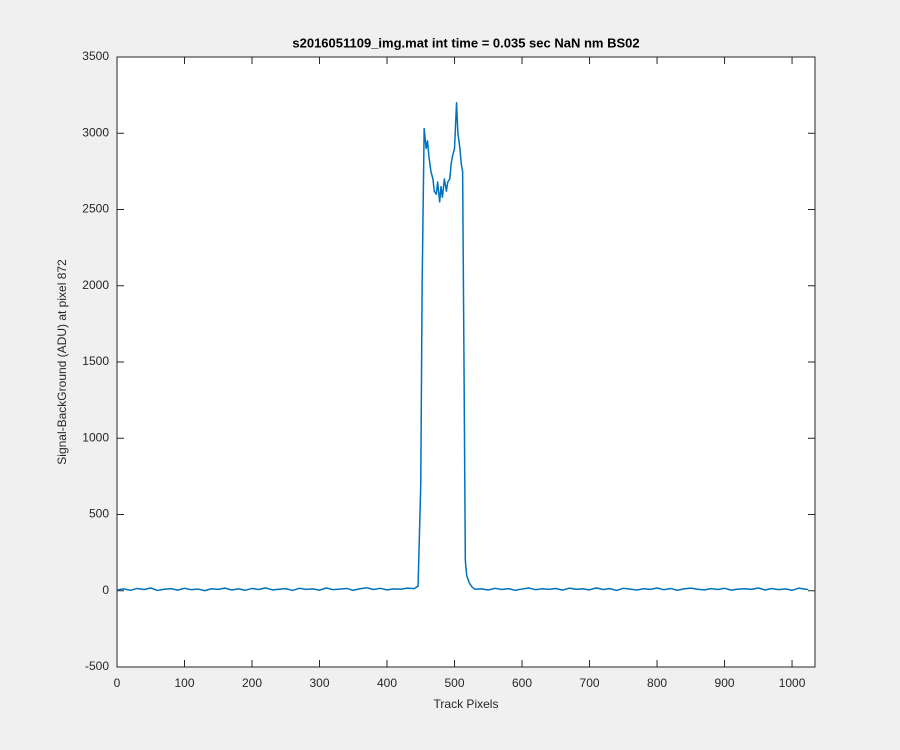 This screenshot has height=750, width=900. I want to click on x-tick-label: 800, so click(657, 683).